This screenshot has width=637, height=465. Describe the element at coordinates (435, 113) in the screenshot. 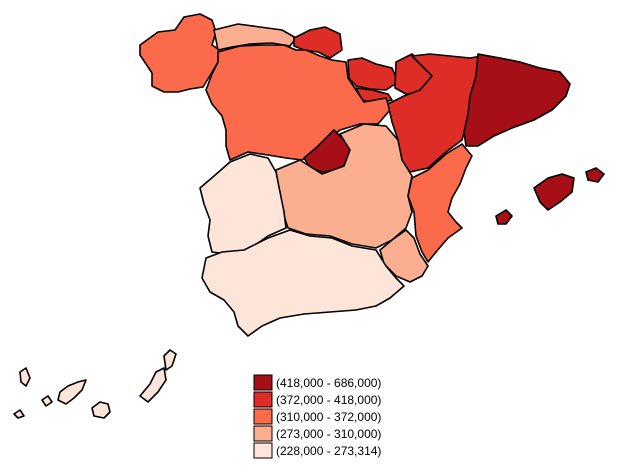

I see `region-aragon` at that location.